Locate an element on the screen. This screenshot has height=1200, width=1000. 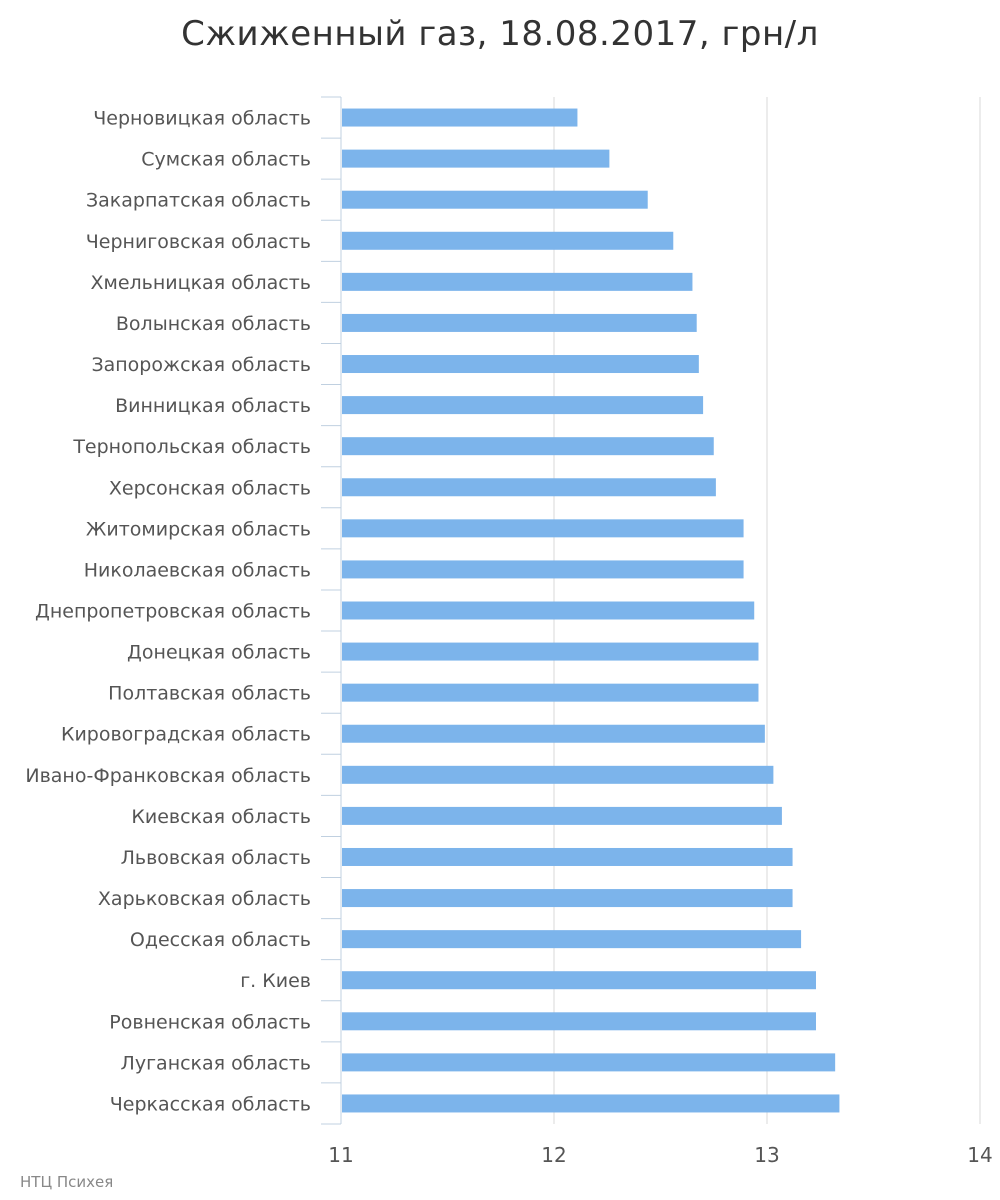
category-label: Днепропетровская область is located at coordinates (173, 612).